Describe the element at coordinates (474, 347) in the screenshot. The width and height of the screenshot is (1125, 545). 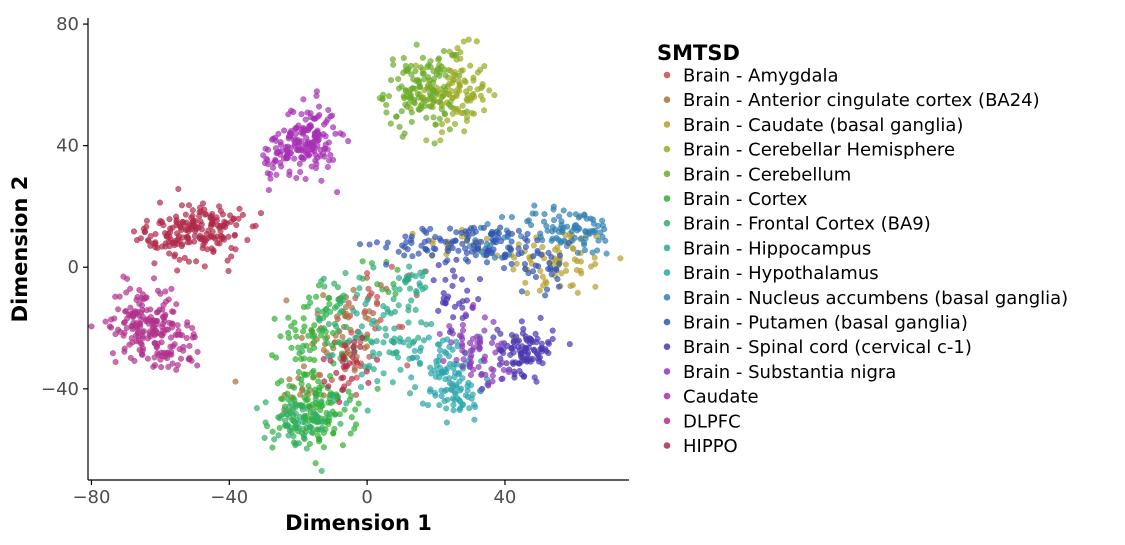
I see `series-13-points` at that location.